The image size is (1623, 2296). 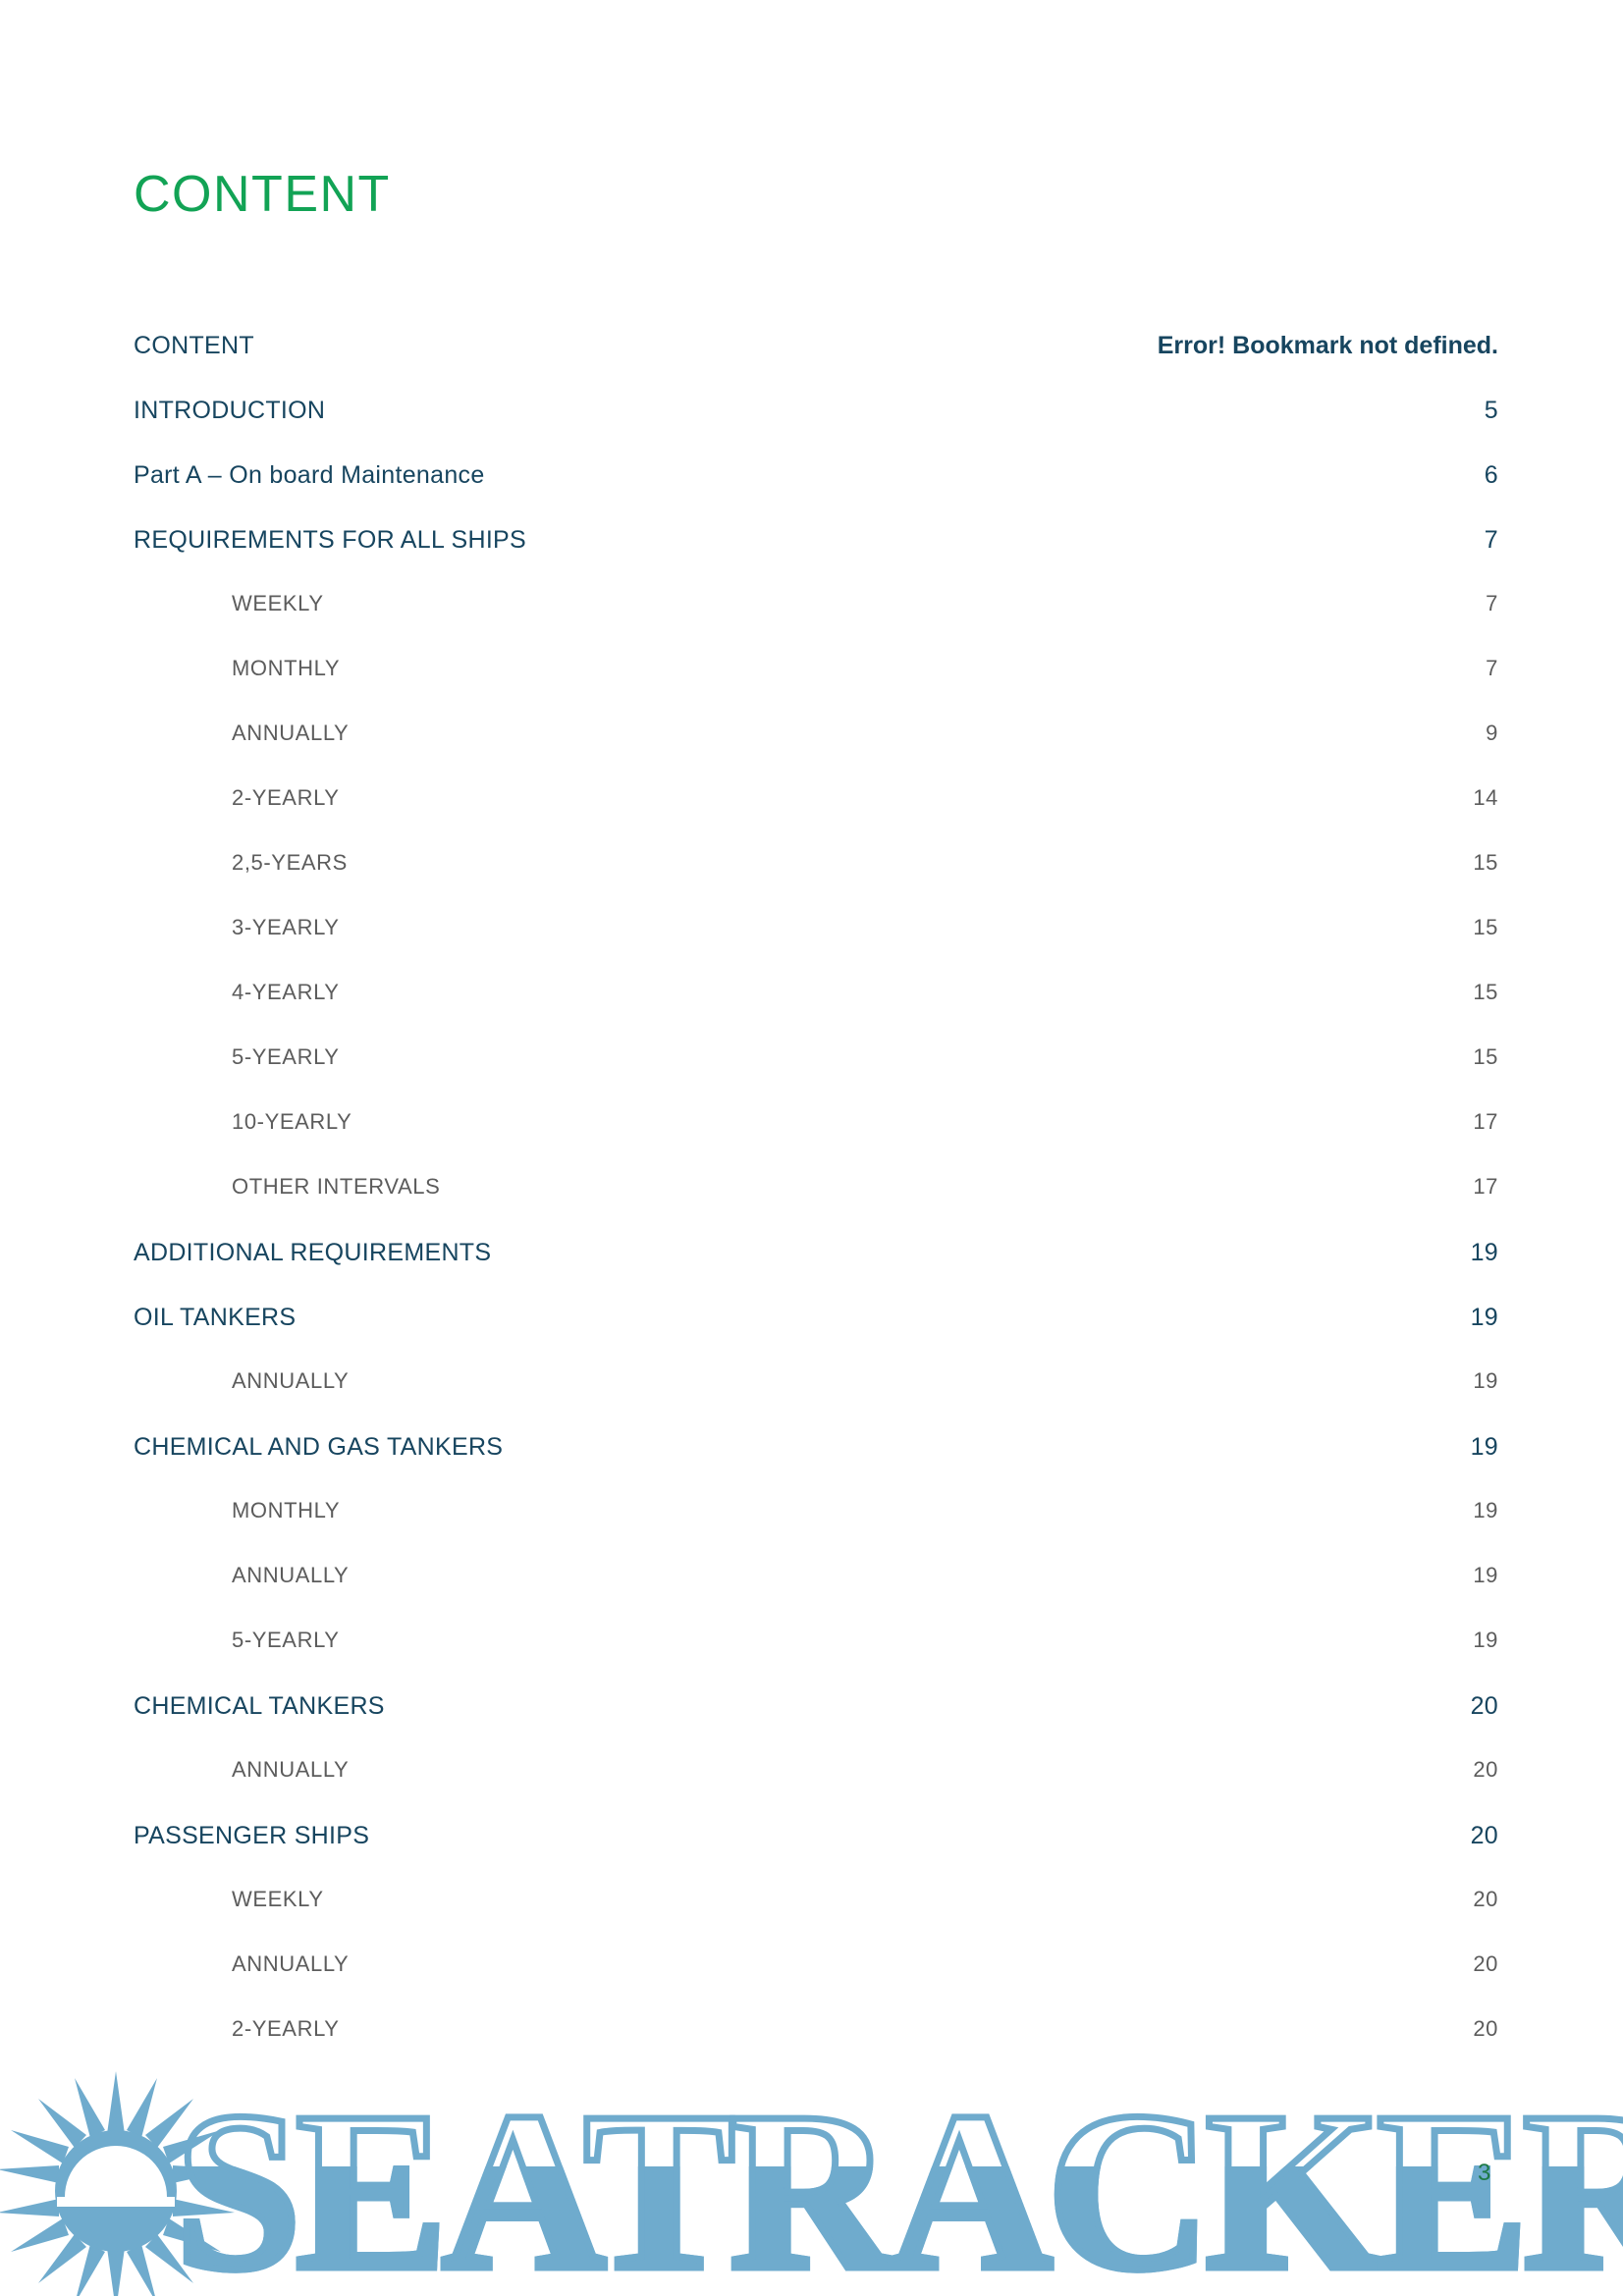 I want to click on toc-entry: 10-YEARLY 17, so click(x=816, y=1141).